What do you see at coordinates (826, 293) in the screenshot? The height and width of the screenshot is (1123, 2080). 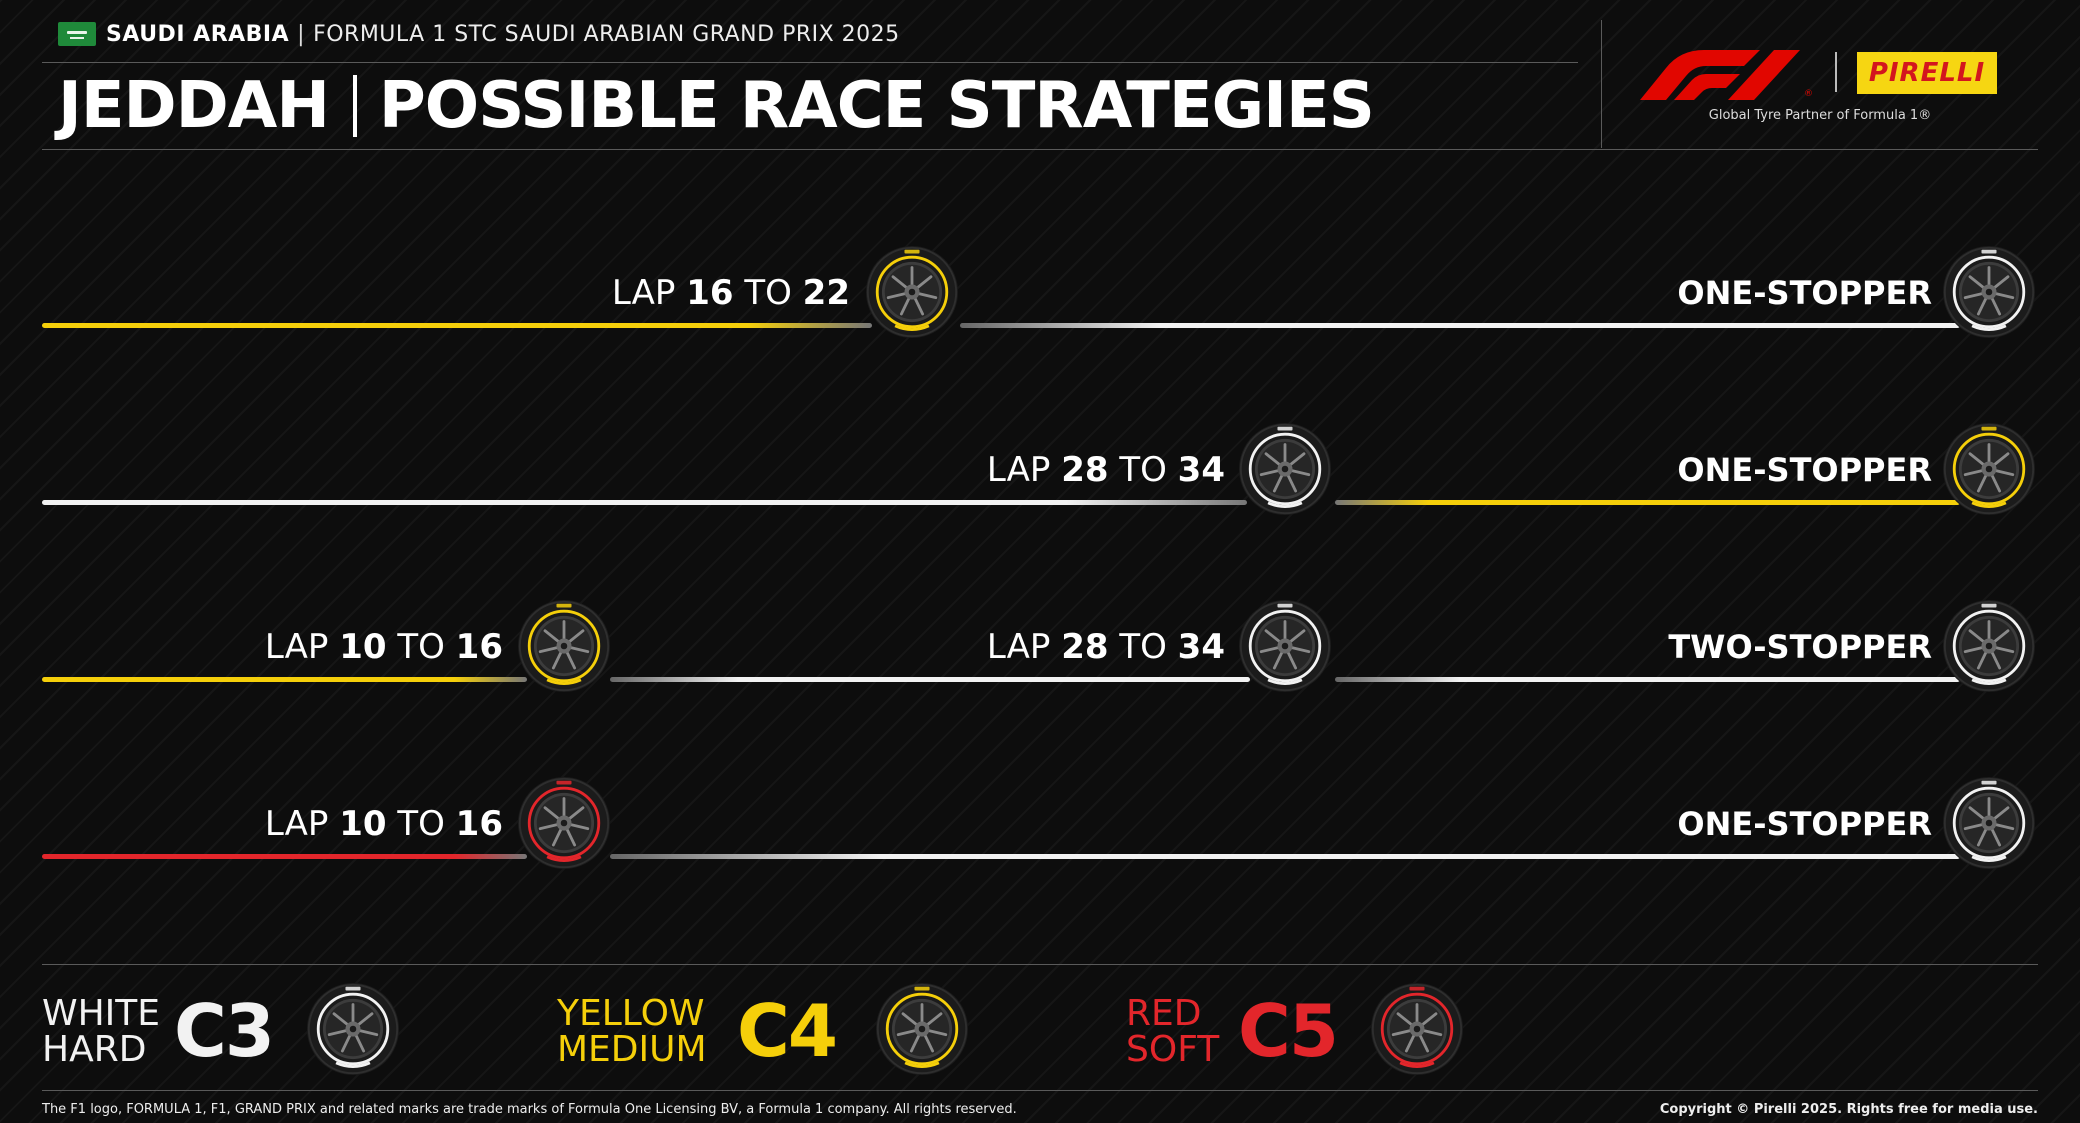 I see `lap-to: 22` at bounding box center [826, 293].